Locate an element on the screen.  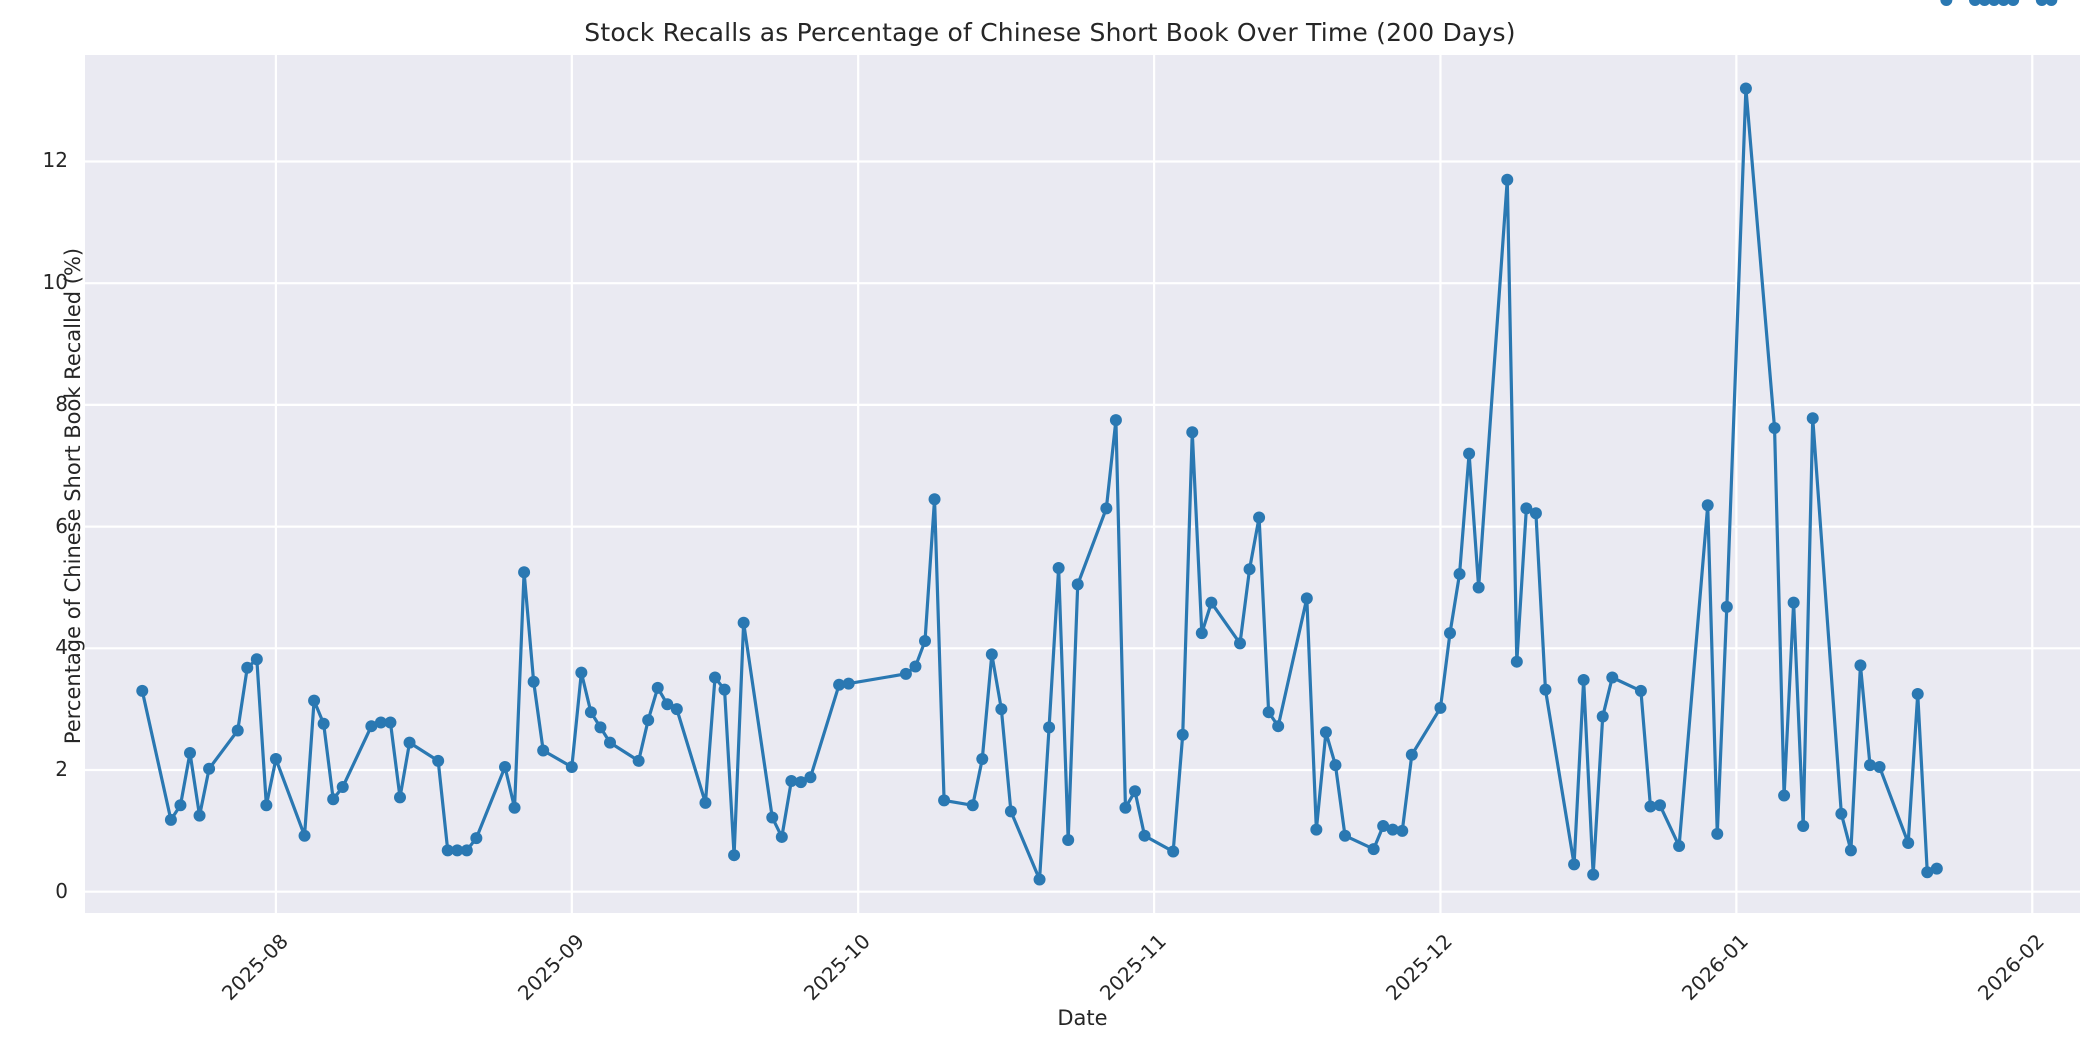
y-tick-label: 12 is located at coordinates (55, 160).